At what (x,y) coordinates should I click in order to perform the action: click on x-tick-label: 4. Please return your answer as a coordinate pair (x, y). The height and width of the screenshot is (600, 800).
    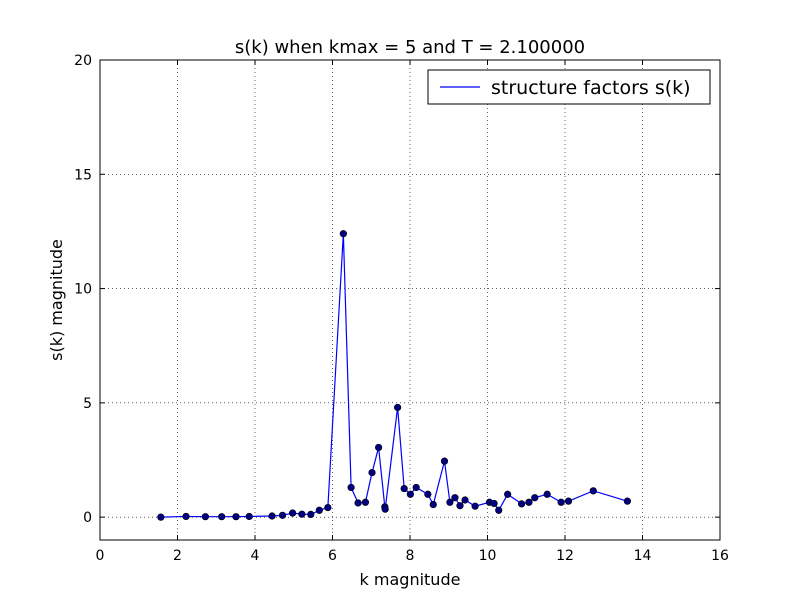
    Looking at the image, I should click on (255, 556).